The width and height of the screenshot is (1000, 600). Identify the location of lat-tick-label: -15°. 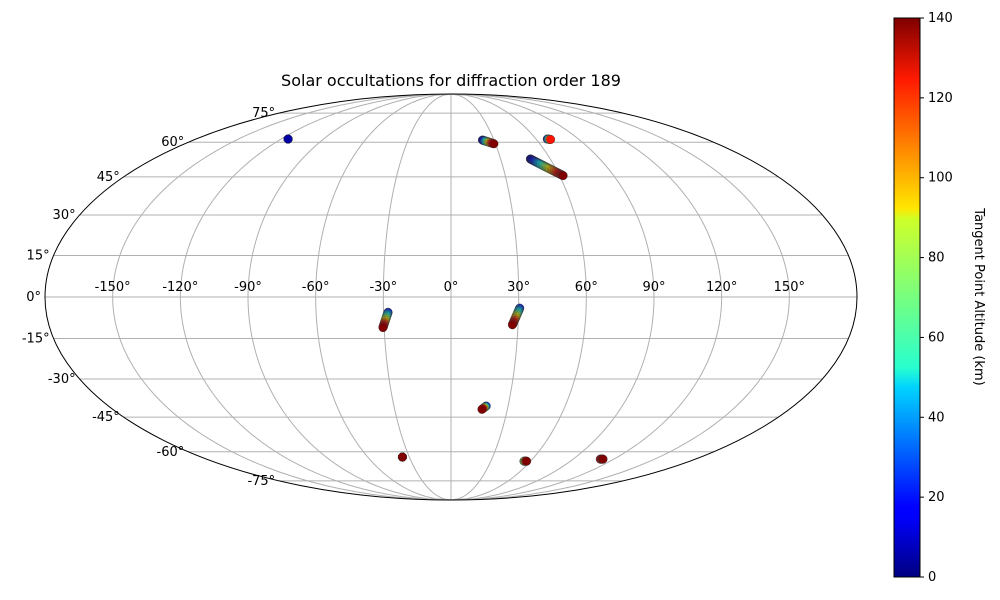
(36, 339).